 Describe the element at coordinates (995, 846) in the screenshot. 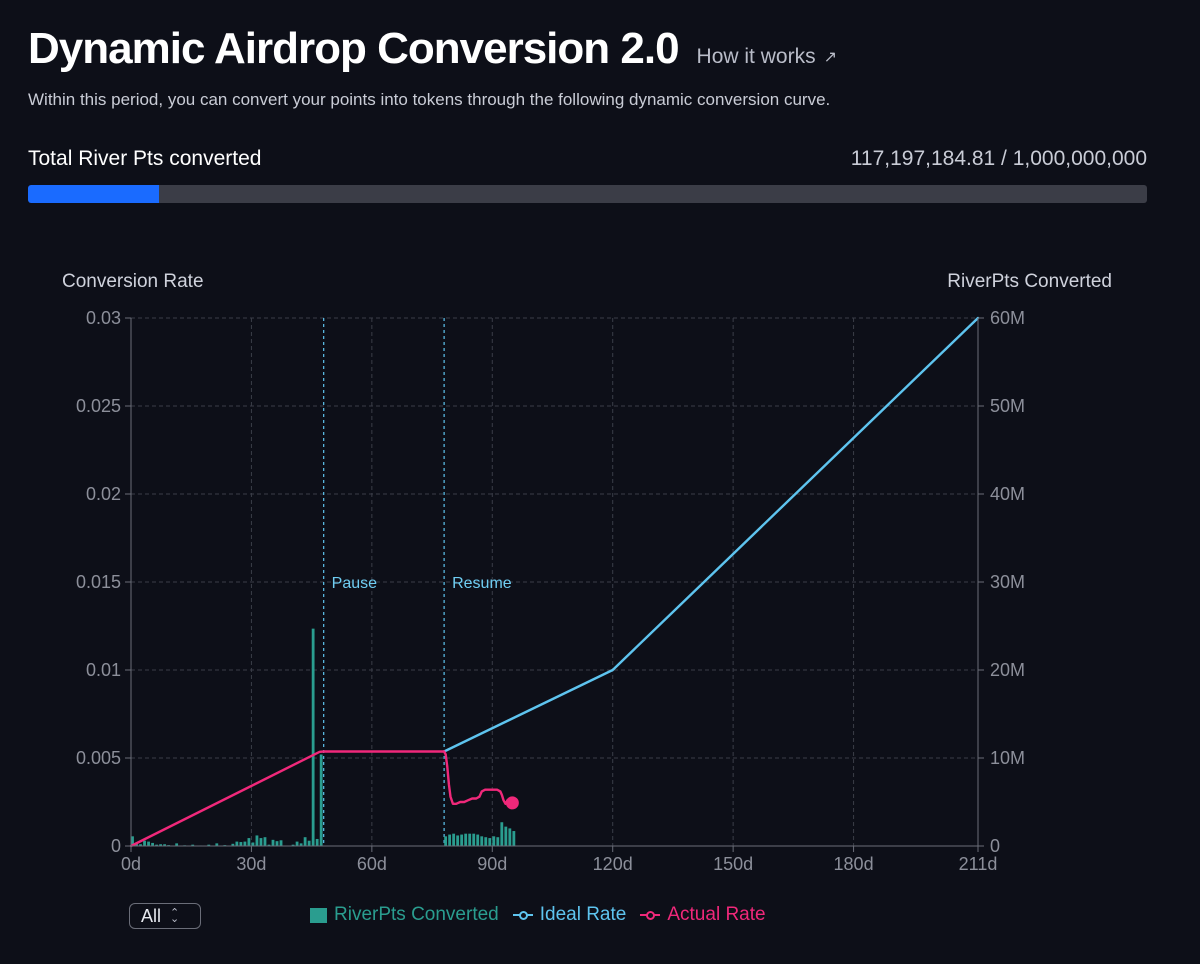

I see `right-tick-label: 0` at that location.